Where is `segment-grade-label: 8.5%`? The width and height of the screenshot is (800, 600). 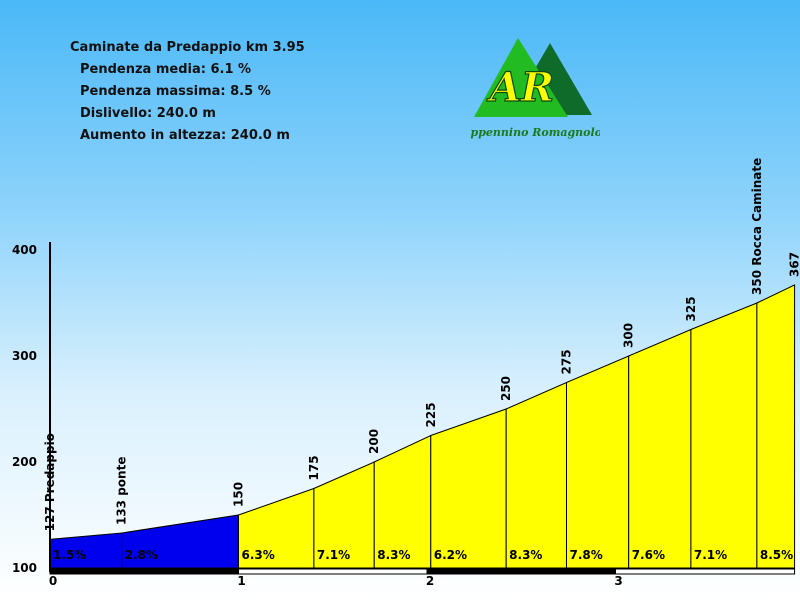
segment-grade-label: 8.5% is located at coordinates (776, 555).